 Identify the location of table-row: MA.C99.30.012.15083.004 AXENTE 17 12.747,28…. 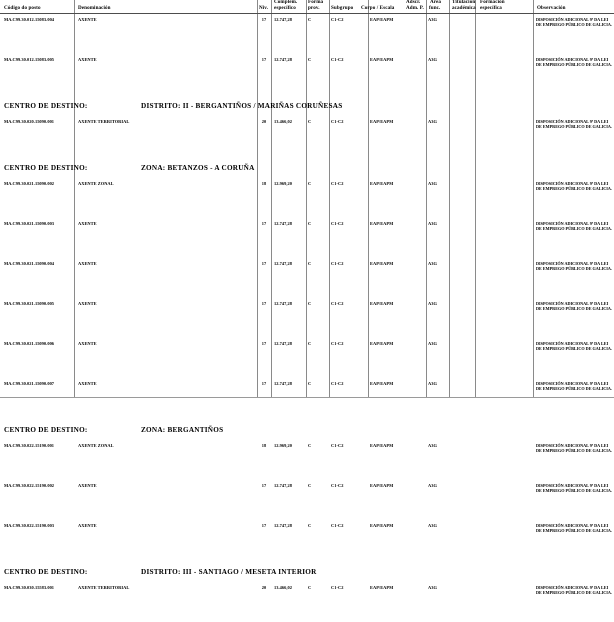
(307, 34).